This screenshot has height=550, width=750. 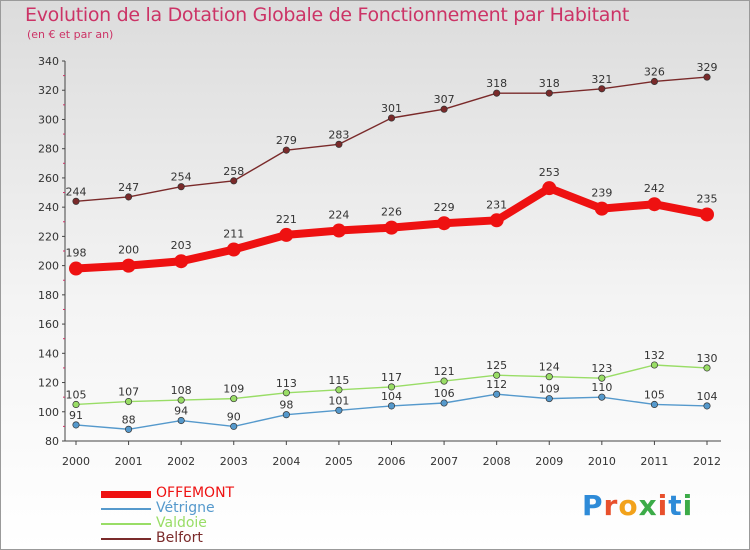 I want to click on data-label: 107, so click(x=128, y=392).